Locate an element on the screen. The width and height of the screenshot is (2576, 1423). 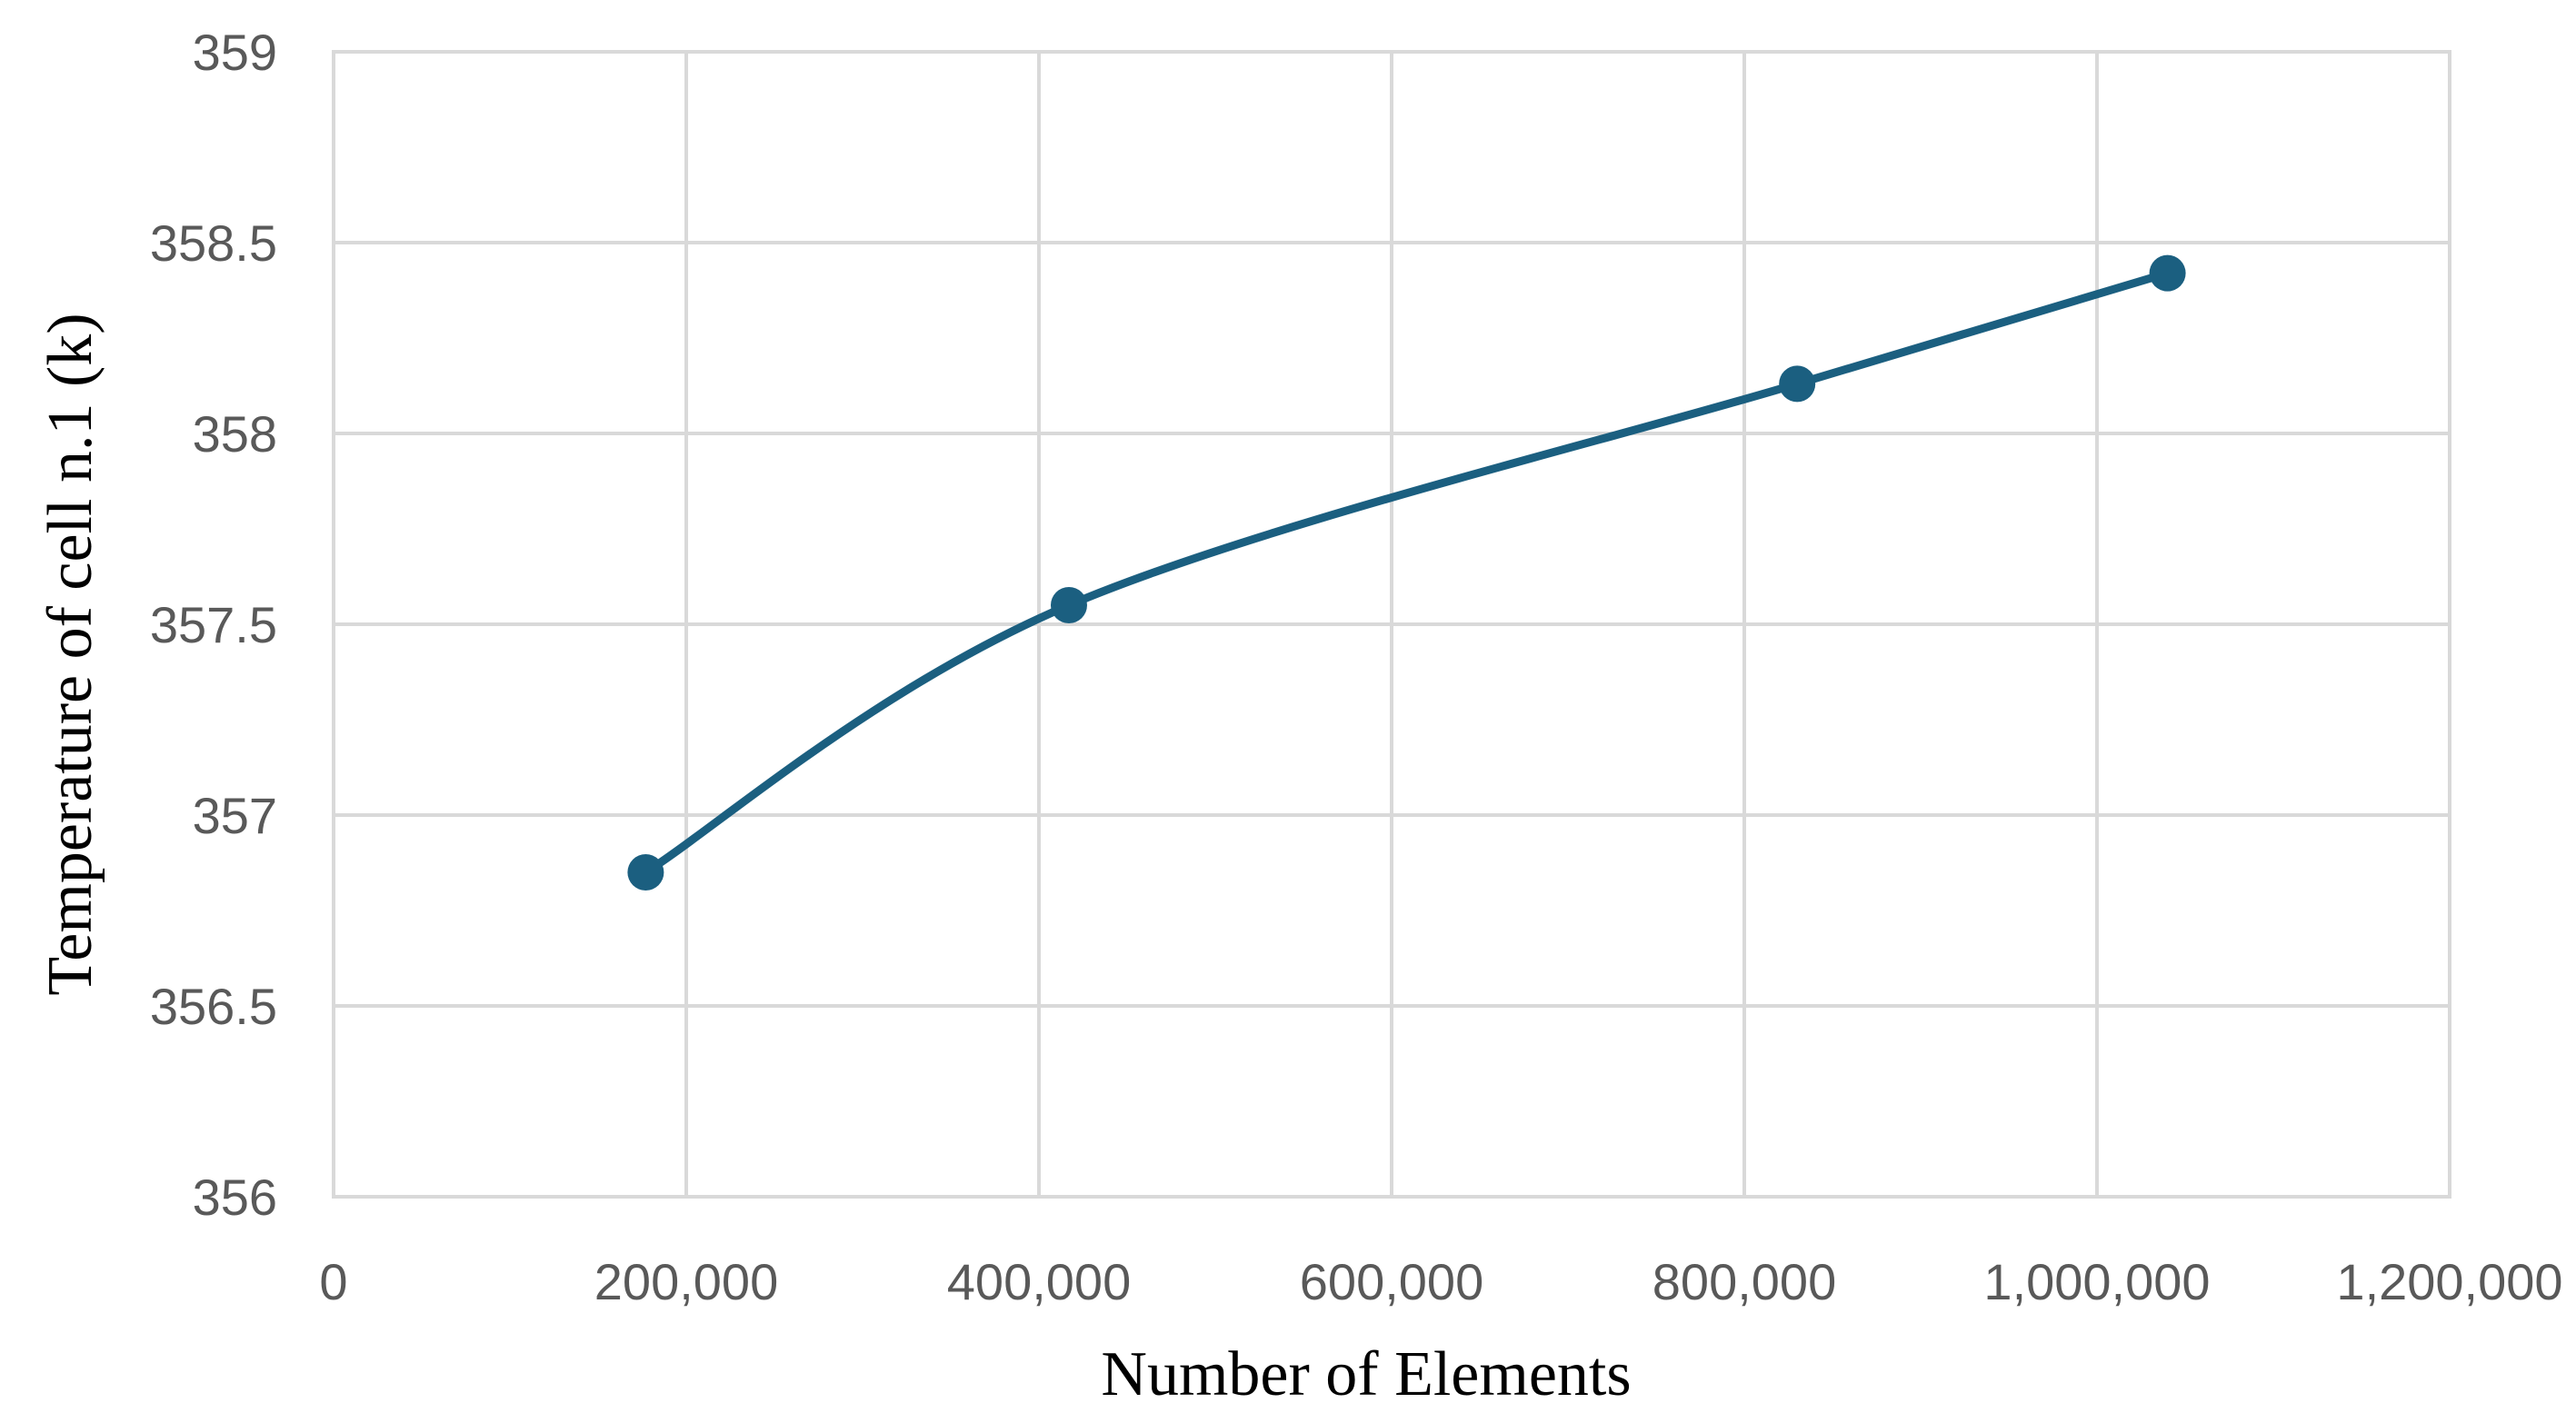
y-axis-title: Temperature of cell n.1 (k) is located at coordinates (70, 654).